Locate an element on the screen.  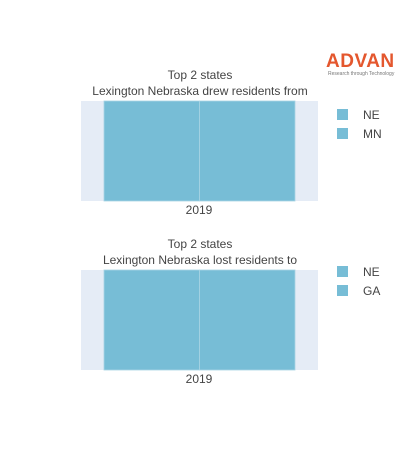
legend-swatch-ga is located at coordinates (342, 290).